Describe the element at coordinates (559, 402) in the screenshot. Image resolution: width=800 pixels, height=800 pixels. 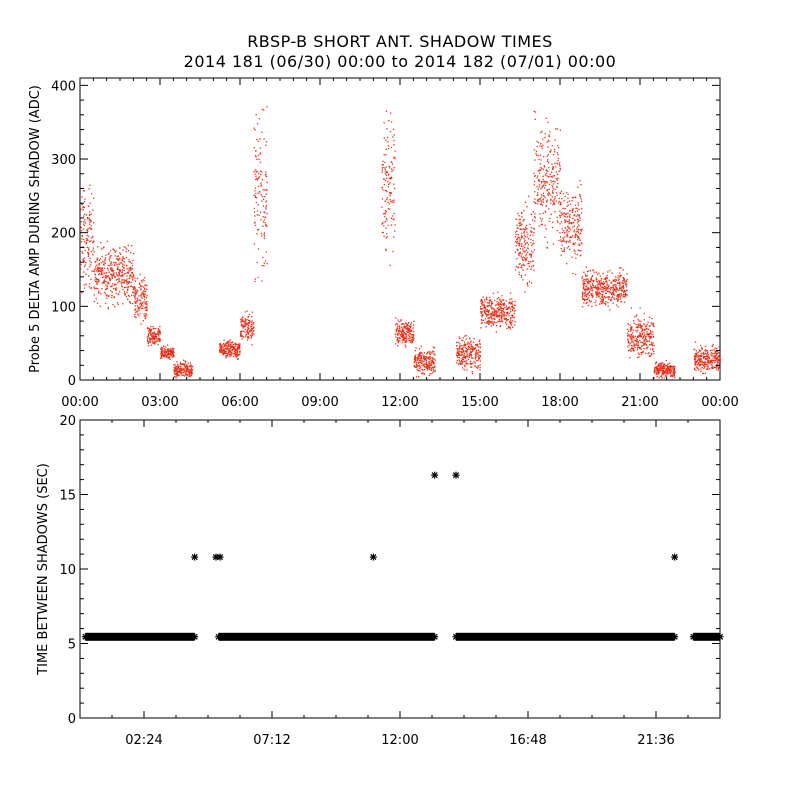
I see `top-x-tick-label: 18:00` at that location.